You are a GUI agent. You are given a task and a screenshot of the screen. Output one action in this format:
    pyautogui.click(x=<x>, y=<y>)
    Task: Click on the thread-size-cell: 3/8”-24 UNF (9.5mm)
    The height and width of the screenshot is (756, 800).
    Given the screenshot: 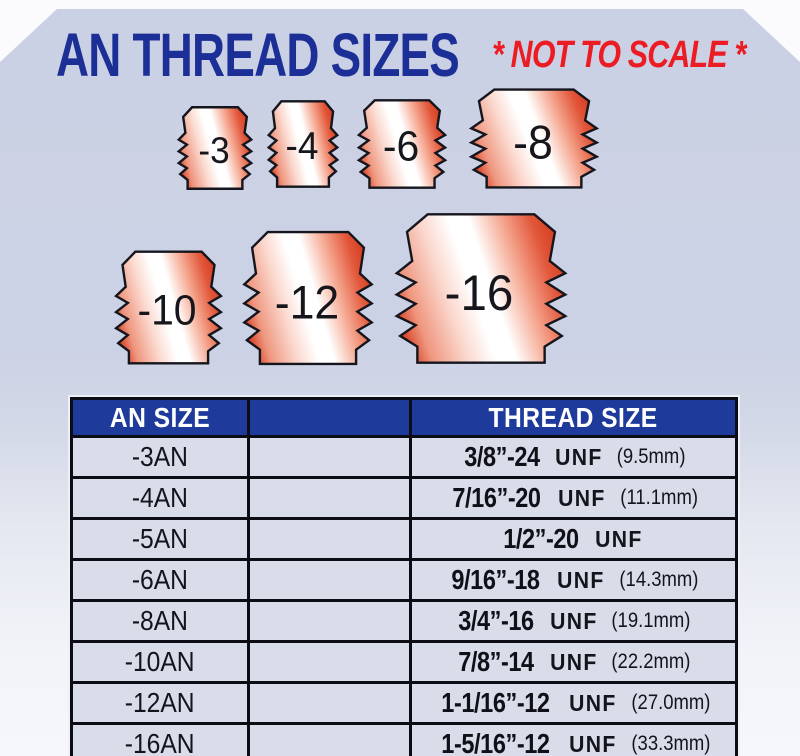 What is the action you would take?
    pyautogui.click(x=572, y=457)
    